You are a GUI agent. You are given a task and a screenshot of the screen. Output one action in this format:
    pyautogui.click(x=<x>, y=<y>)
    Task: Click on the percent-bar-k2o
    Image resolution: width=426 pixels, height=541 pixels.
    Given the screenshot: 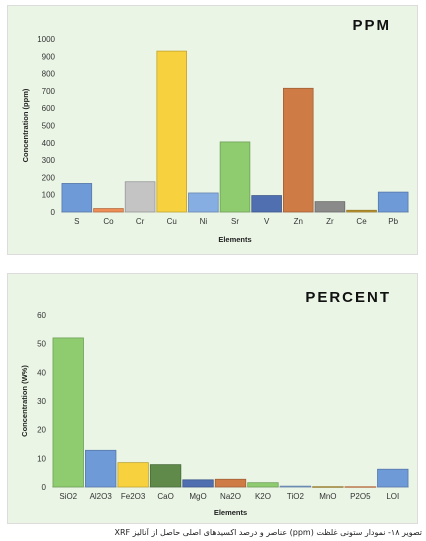 What is the action you would take?
    pyautogui.click(x=263, y=485)
    